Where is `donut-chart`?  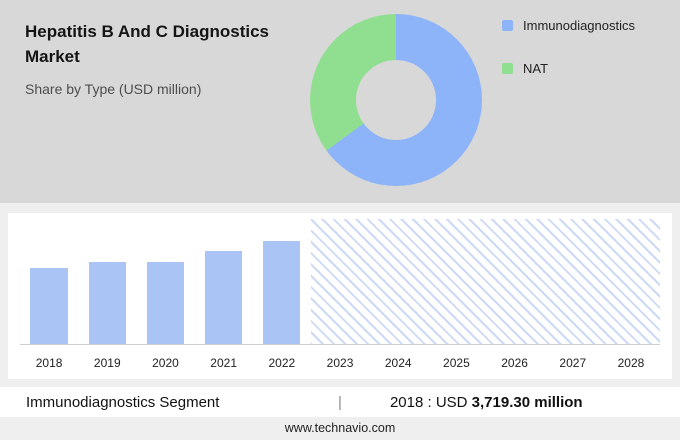
donut-chart is located at coordinates (396, 100).